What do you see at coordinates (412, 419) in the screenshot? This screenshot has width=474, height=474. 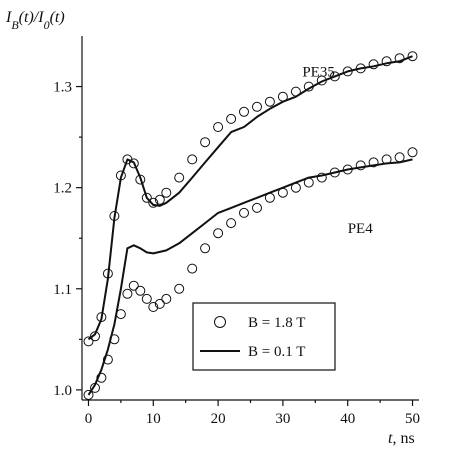 I see `x-tick-label: 50` at bounding box center [412, 419].